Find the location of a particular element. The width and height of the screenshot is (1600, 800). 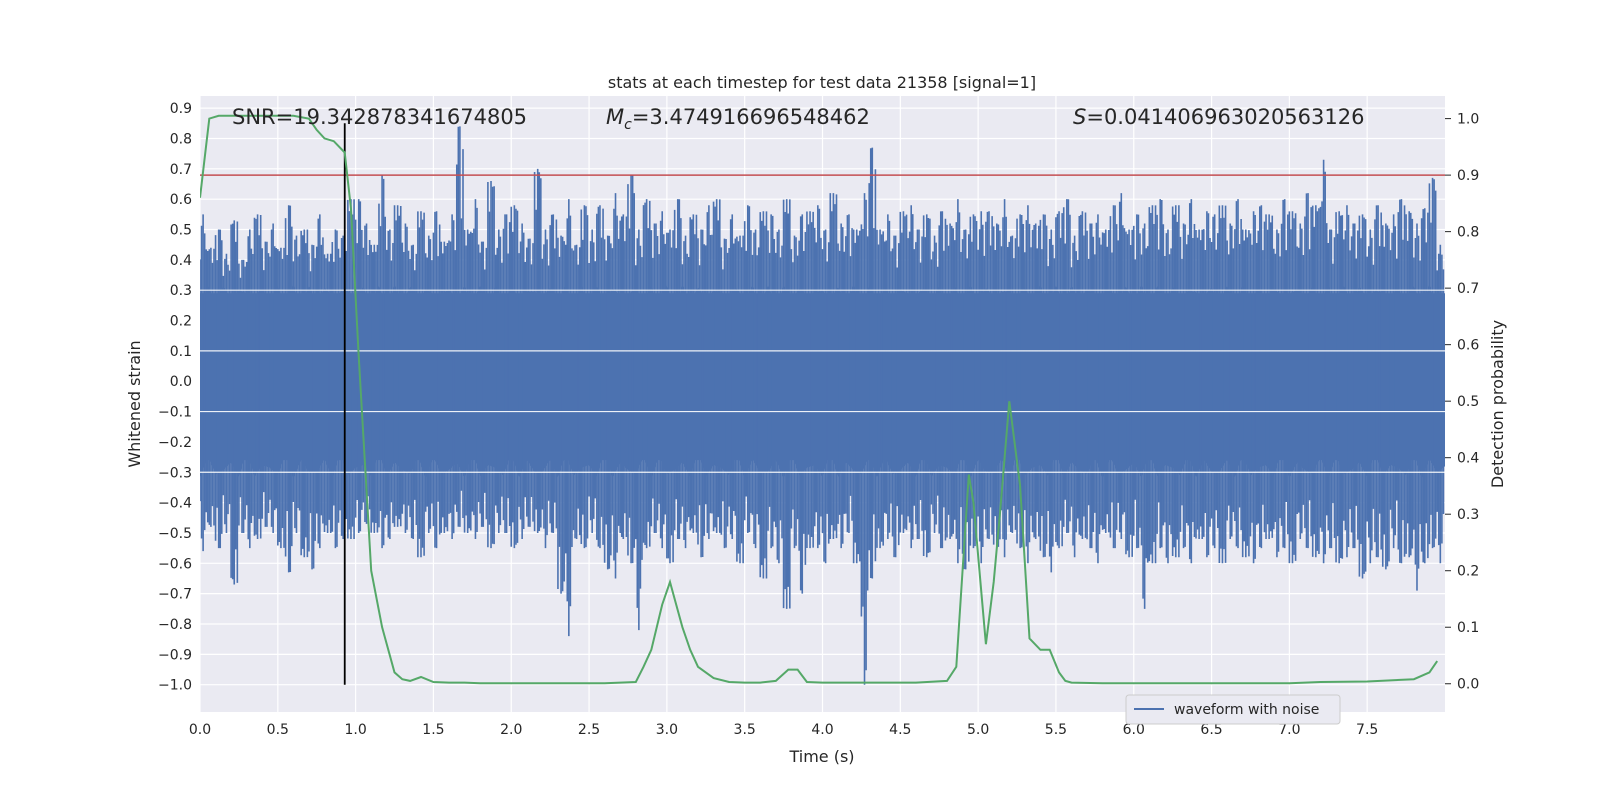

y2-tick-label: 1.0 is located at coordinates (1468, 120).